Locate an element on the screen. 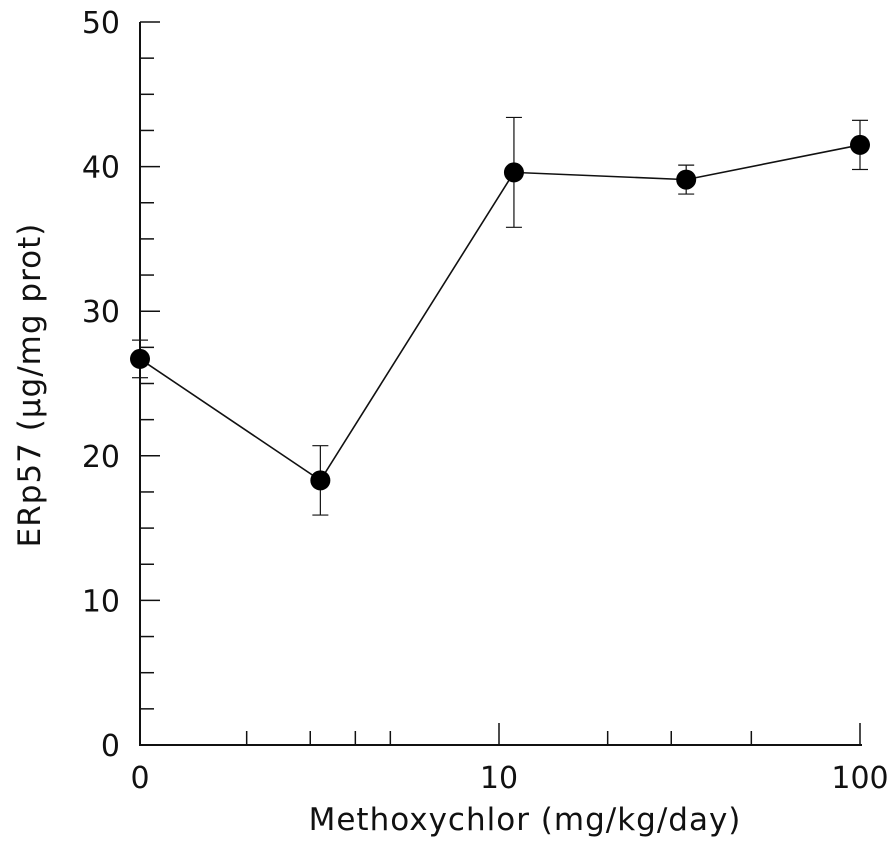 The image size is (892, 848). x-tick-label: 100 is located at coordinates (859, 778).